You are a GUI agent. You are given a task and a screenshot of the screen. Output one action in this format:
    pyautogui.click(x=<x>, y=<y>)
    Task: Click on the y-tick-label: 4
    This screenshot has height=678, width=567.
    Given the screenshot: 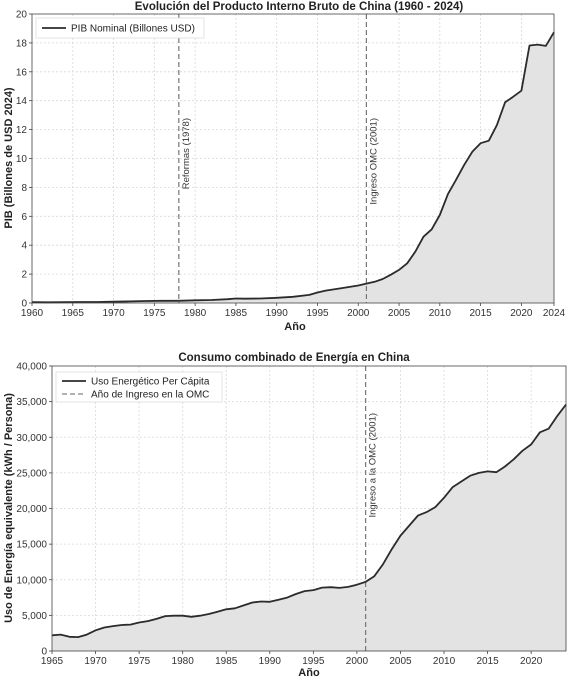 What is the action you would take?
    pyautogui.click(x=24, y=246)
    